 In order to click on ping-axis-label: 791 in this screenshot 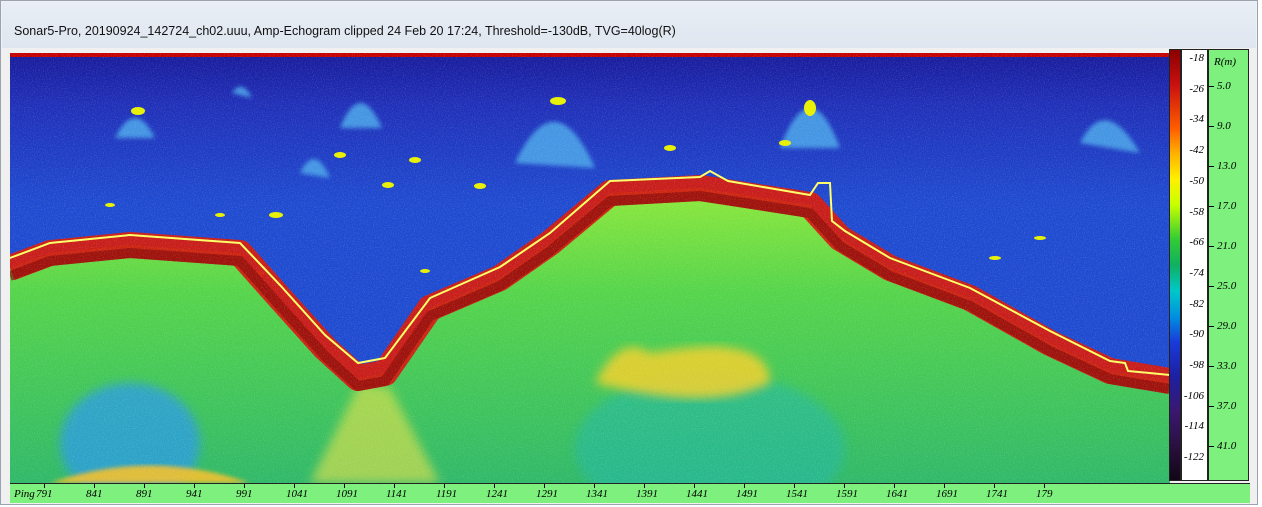, I will do `click(44, 494)`.